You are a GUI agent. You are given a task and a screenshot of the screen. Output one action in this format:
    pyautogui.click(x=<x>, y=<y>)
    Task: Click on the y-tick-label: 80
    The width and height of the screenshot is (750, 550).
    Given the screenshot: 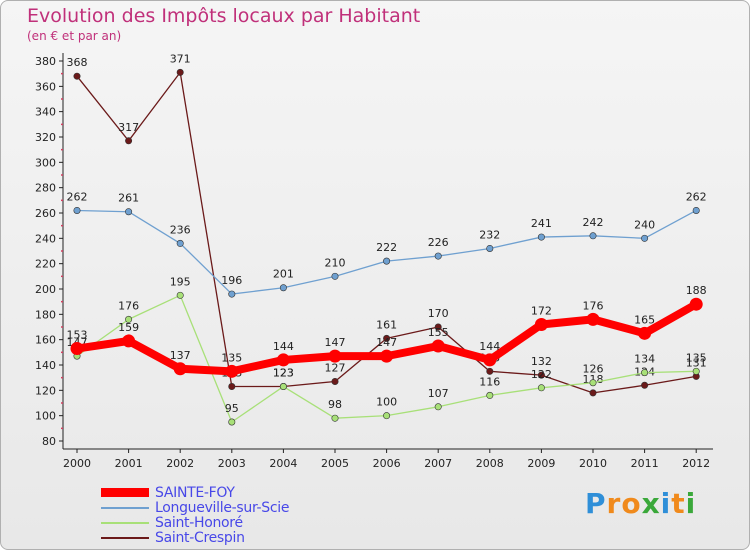 What is the action you would take?
    pyautogui.click(x=49, y=441)
    